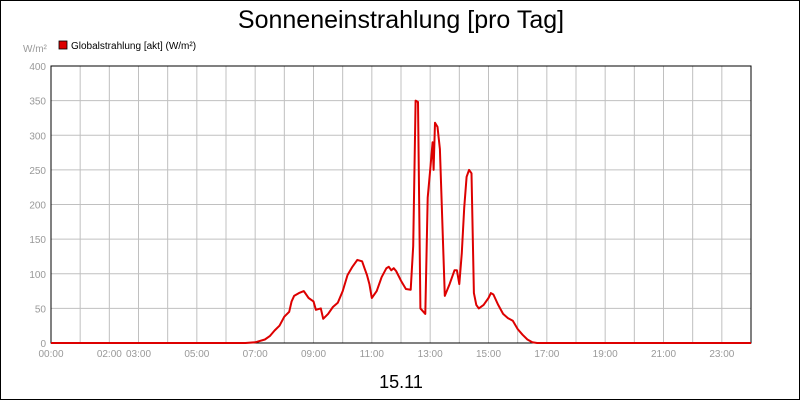 Image resolution: width=800 pixels, height=400 pixels. Describe the element at coordinates (109, 354) in the screenshot. I see `x-tick-label: 02:00` at that location.